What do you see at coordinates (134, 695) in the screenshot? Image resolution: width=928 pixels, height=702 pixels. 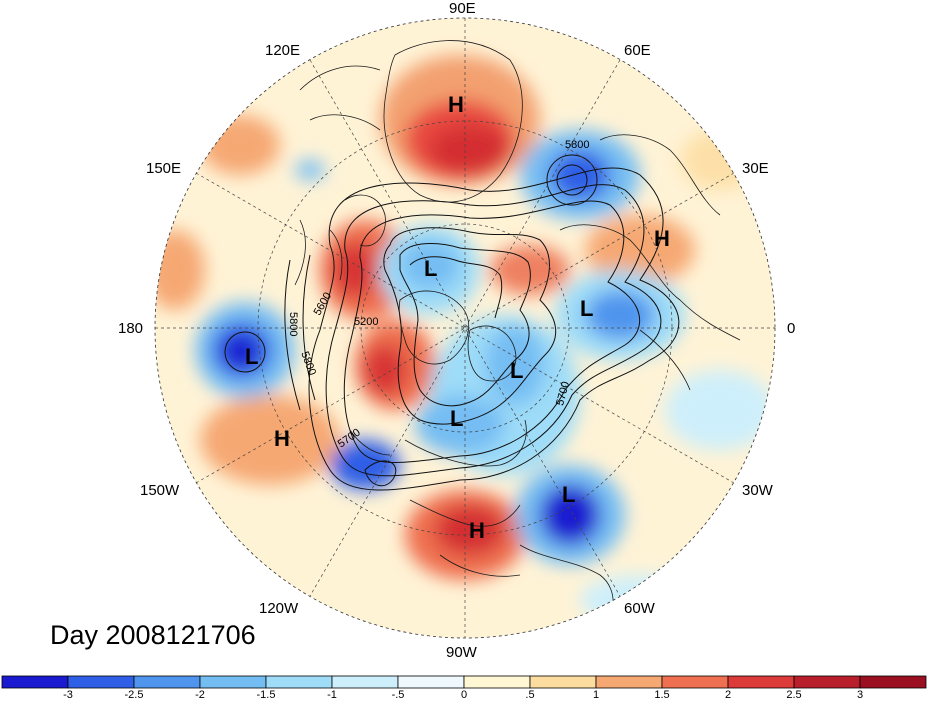 I see `colorbar-tick-label: -2.5` at bounding box center [134, 695].